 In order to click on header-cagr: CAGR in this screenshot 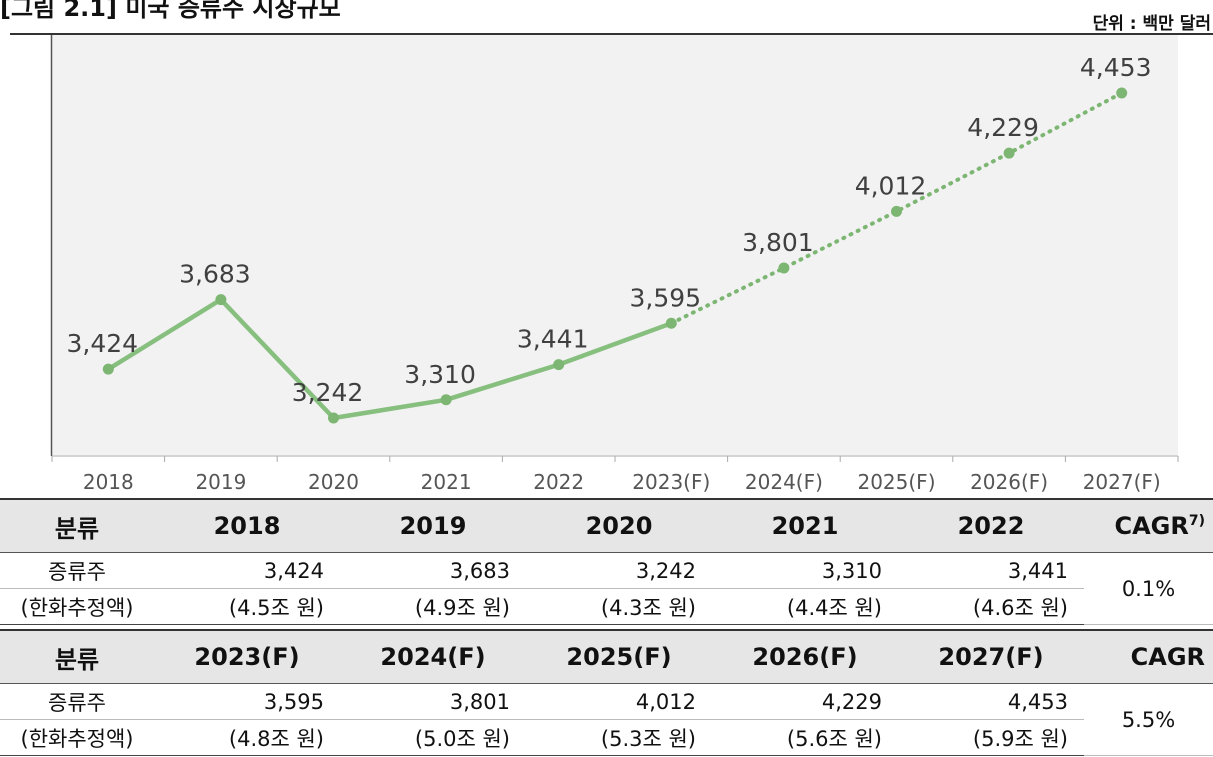, I will do `click(1148, 656)`.